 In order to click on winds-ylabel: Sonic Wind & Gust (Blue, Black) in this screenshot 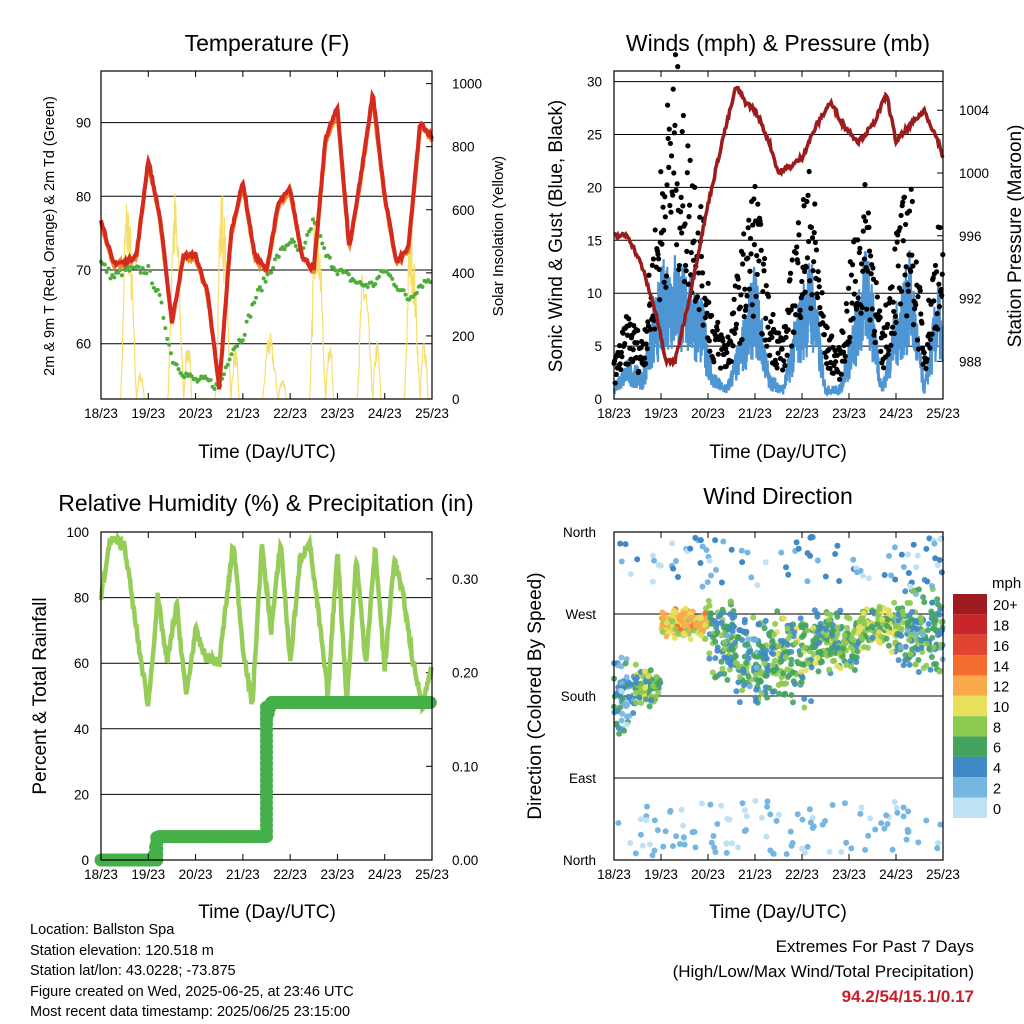, I will do `click(556, 236)`.